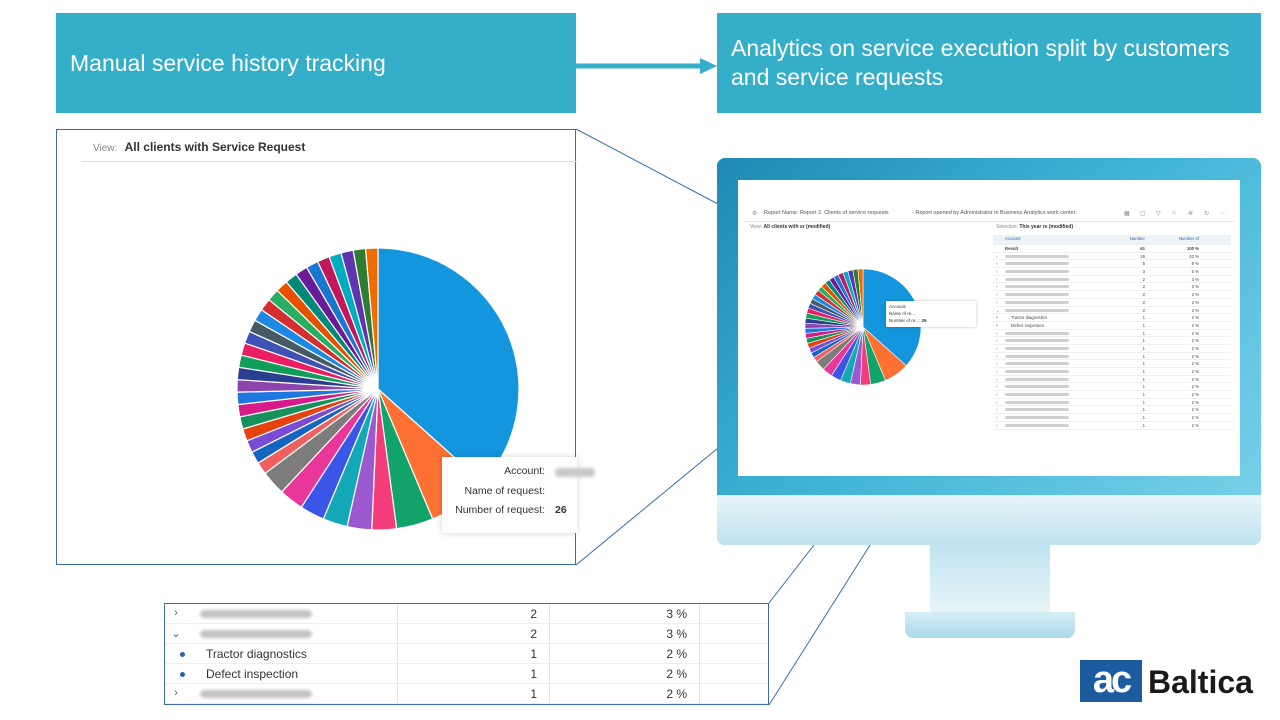 The image size is (1280, 720). I want to click on account-row: › 2 3 %, so click(466, 614).